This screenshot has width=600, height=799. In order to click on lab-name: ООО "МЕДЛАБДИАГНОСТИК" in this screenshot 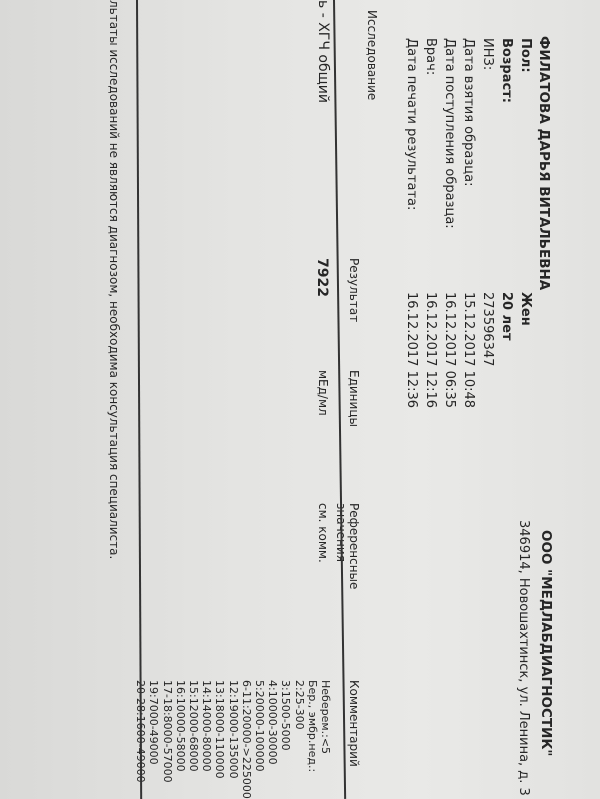, I will do `click(546, 643)`.